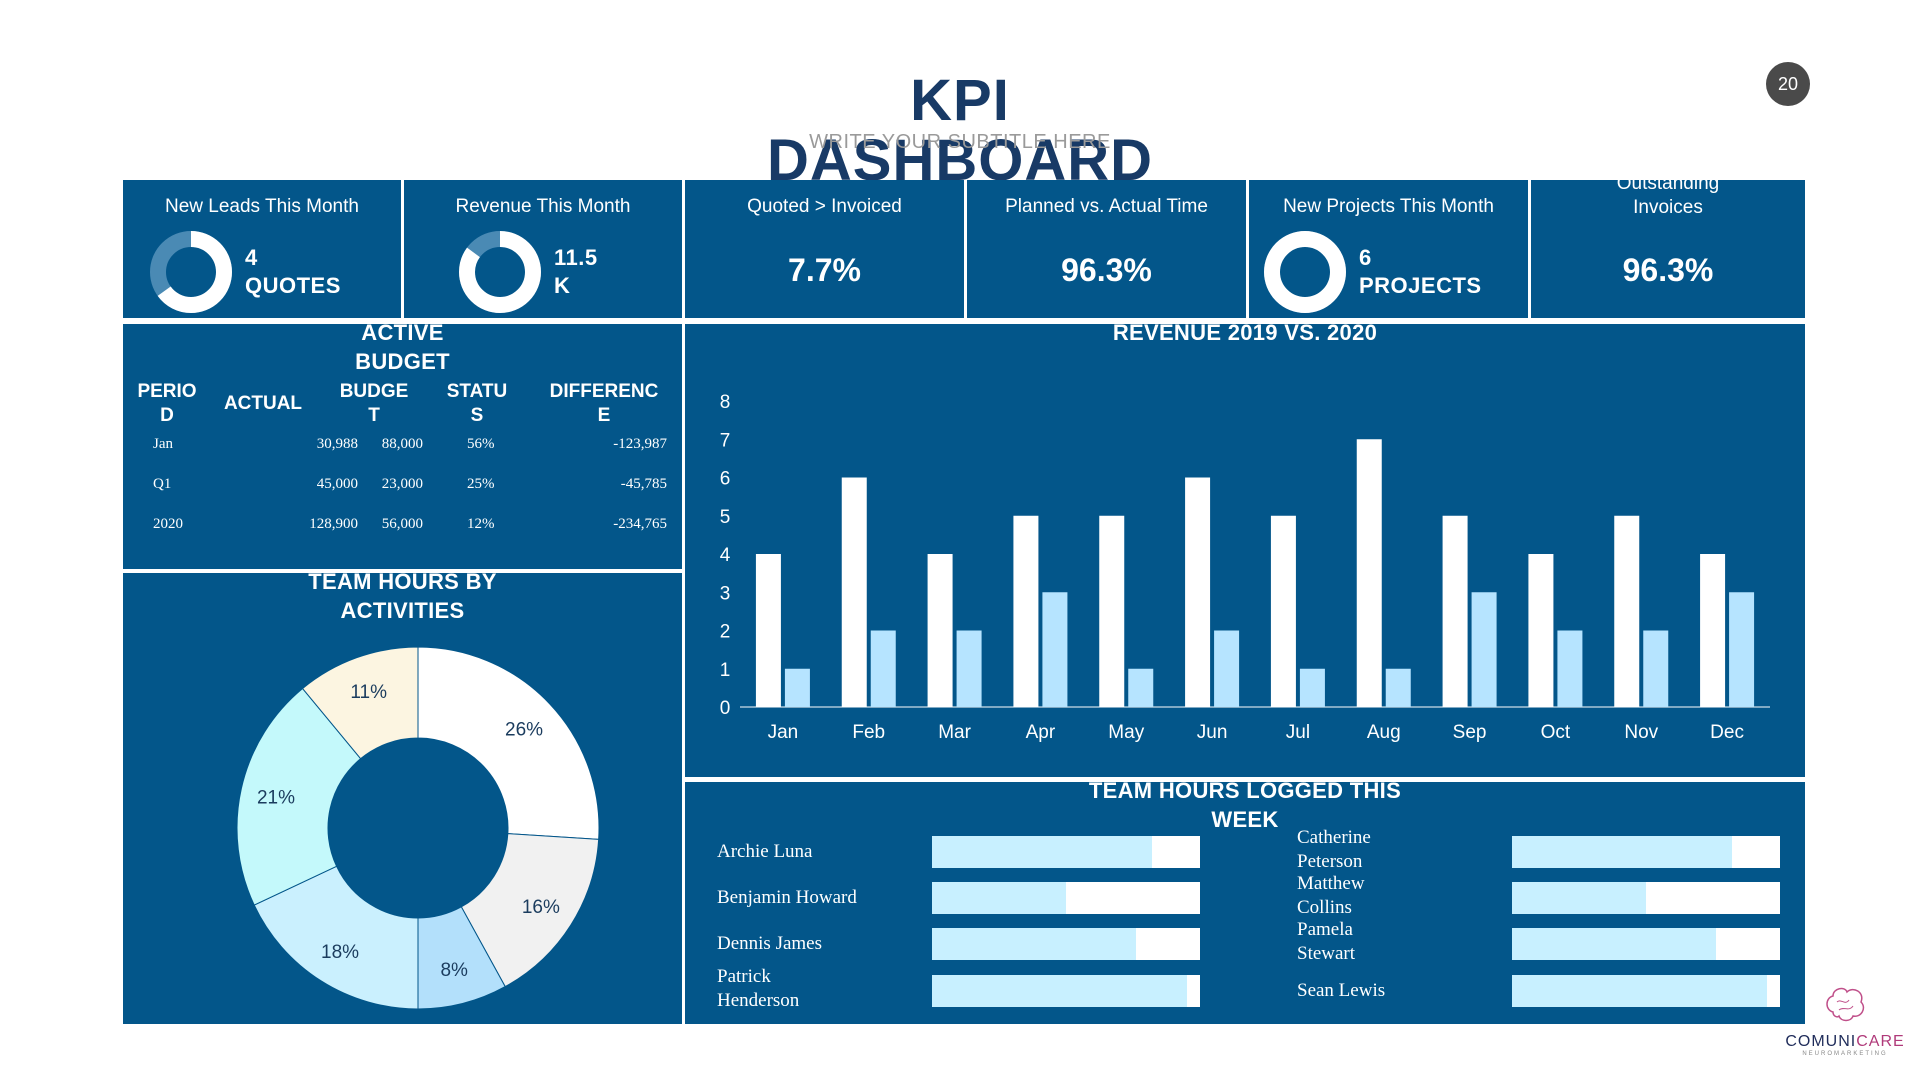 This screenshot has width=1920, height=1080. What do you see at coordinates (1141, 687) in the screenshot?
I see `bar-2020-may` at bounding box center [1141, 687].